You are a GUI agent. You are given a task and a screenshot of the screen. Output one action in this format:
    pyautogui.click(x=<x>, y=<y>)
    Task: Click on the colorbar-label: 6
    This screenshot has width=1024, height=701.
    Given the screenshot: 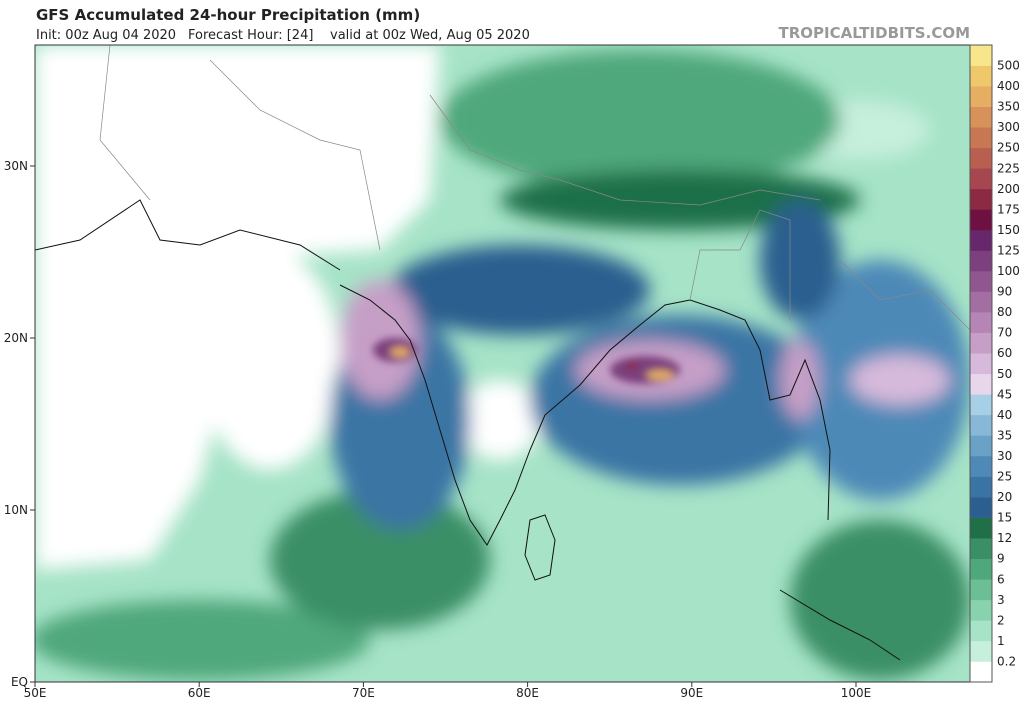 What is the action you would take?
    pyautogui.click(x=1001, y=579)
    